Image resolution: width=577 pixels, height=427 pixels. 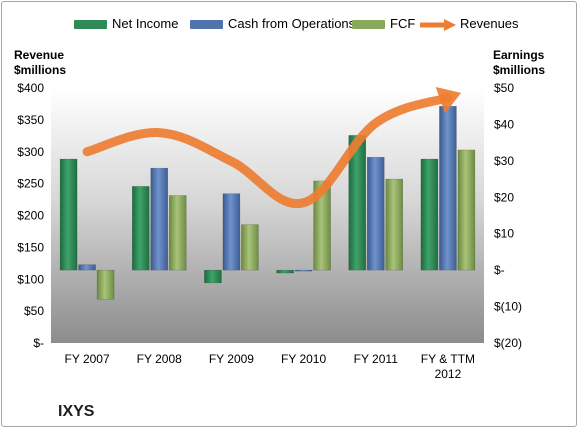 What do you see at coordinates (489, 23) in the screenshot?
I see `legend-label-revenues: Revenues` at bounding box center [489, 23].